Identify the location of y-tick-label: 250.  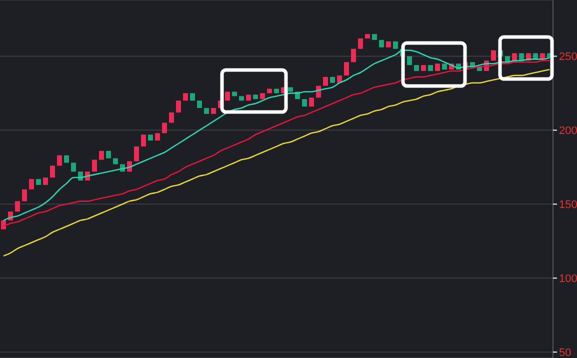
(568, 57).